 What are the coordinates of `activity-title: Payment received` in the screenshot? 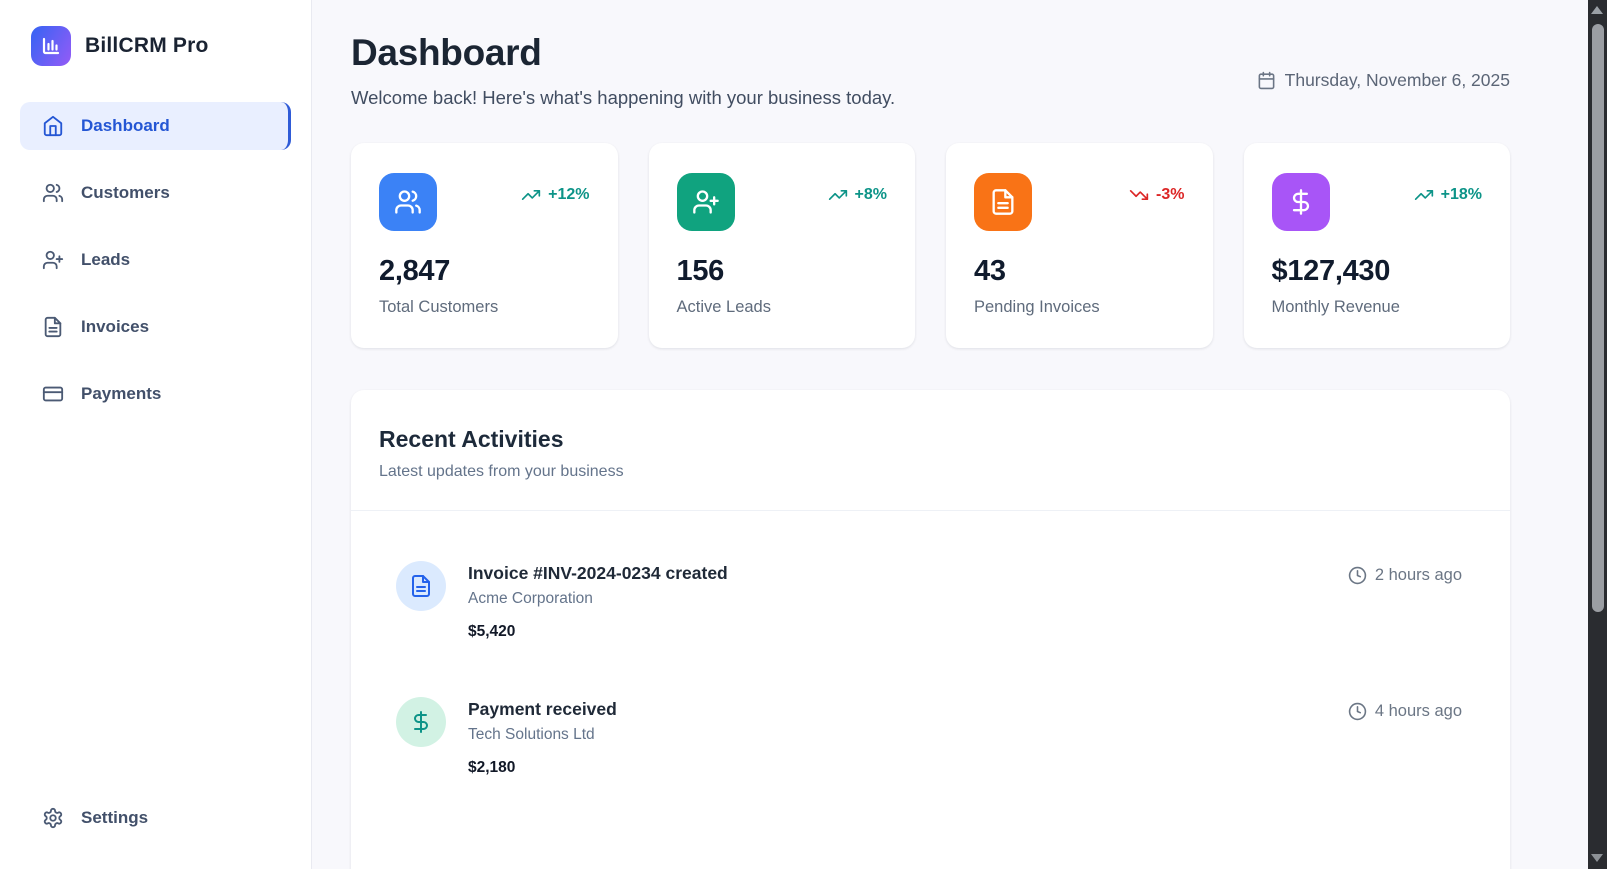 It's located at (542, 709).